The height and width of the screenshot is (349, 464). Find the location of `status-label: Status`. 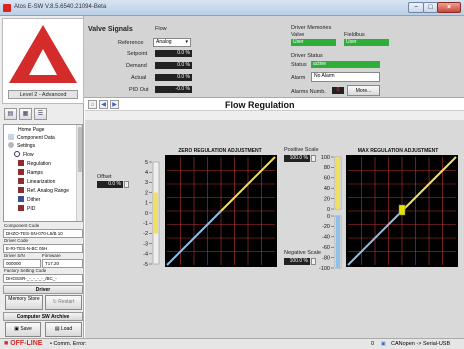

status-label: Status is located at coordinates (299, 65).